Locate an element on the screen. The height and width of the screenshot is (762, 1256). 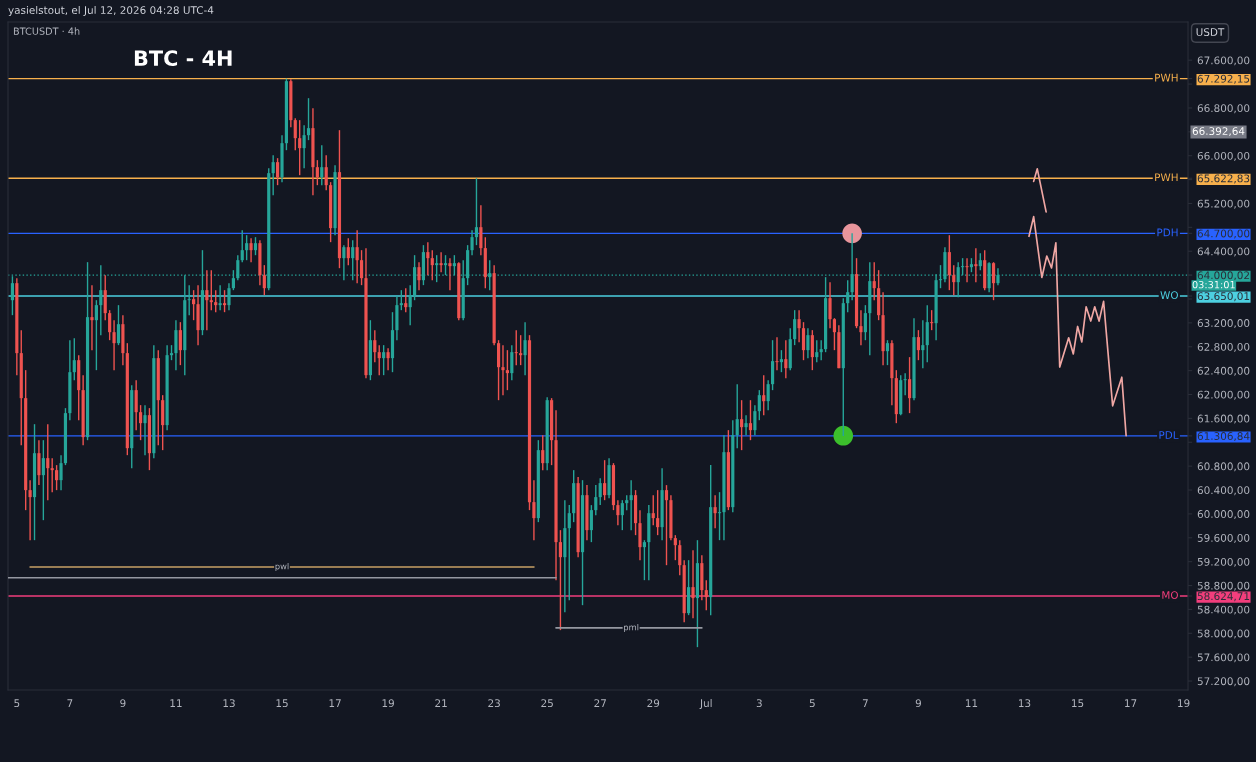
text: 66.392,64 is located at coordinates (1218, 132).